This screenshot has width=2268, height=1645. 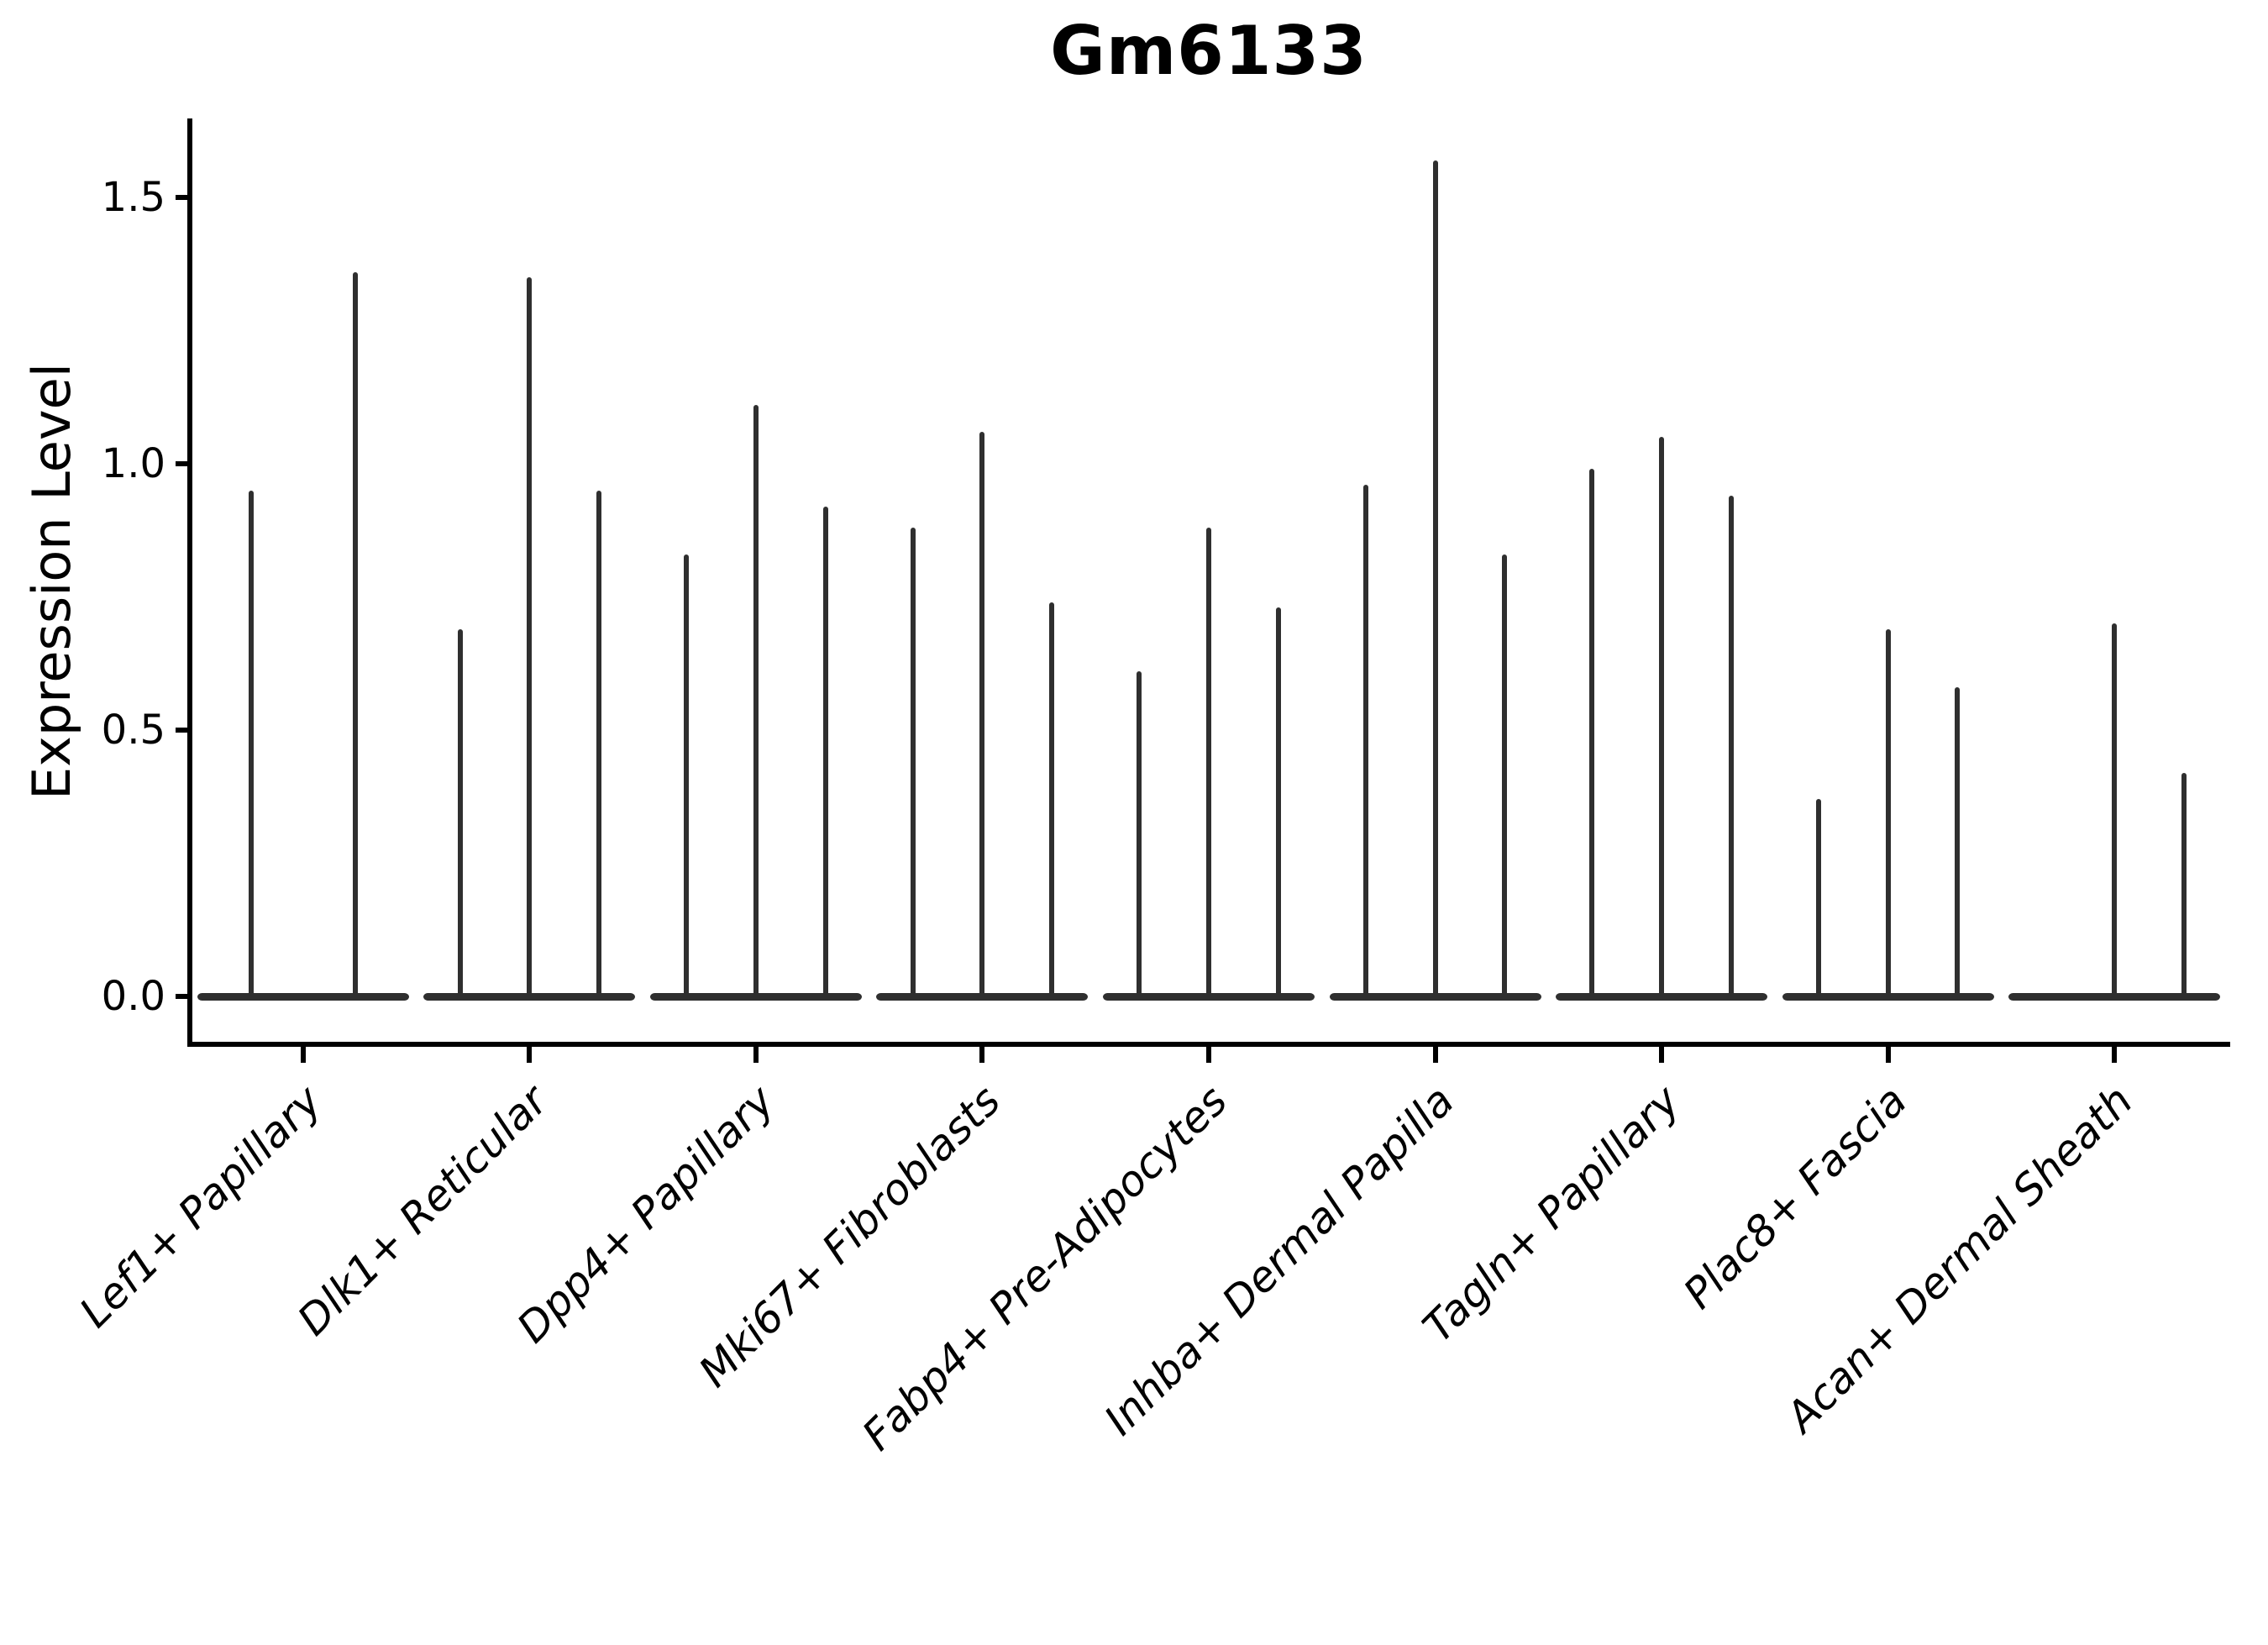 What do you see at coordinates (1208, 1044) in the screenshot?
I see `x-axis-spine` at bounding box center [1208, 1044].